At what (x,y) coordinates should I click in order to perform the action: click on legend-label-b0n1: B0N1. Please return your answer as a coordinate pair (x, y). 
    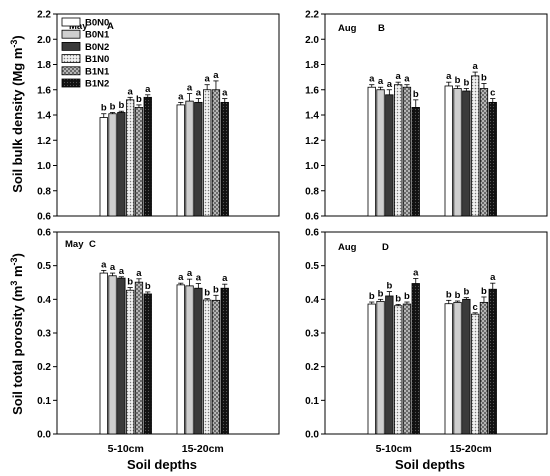
    Looking at the image, I should click on (97, 35).